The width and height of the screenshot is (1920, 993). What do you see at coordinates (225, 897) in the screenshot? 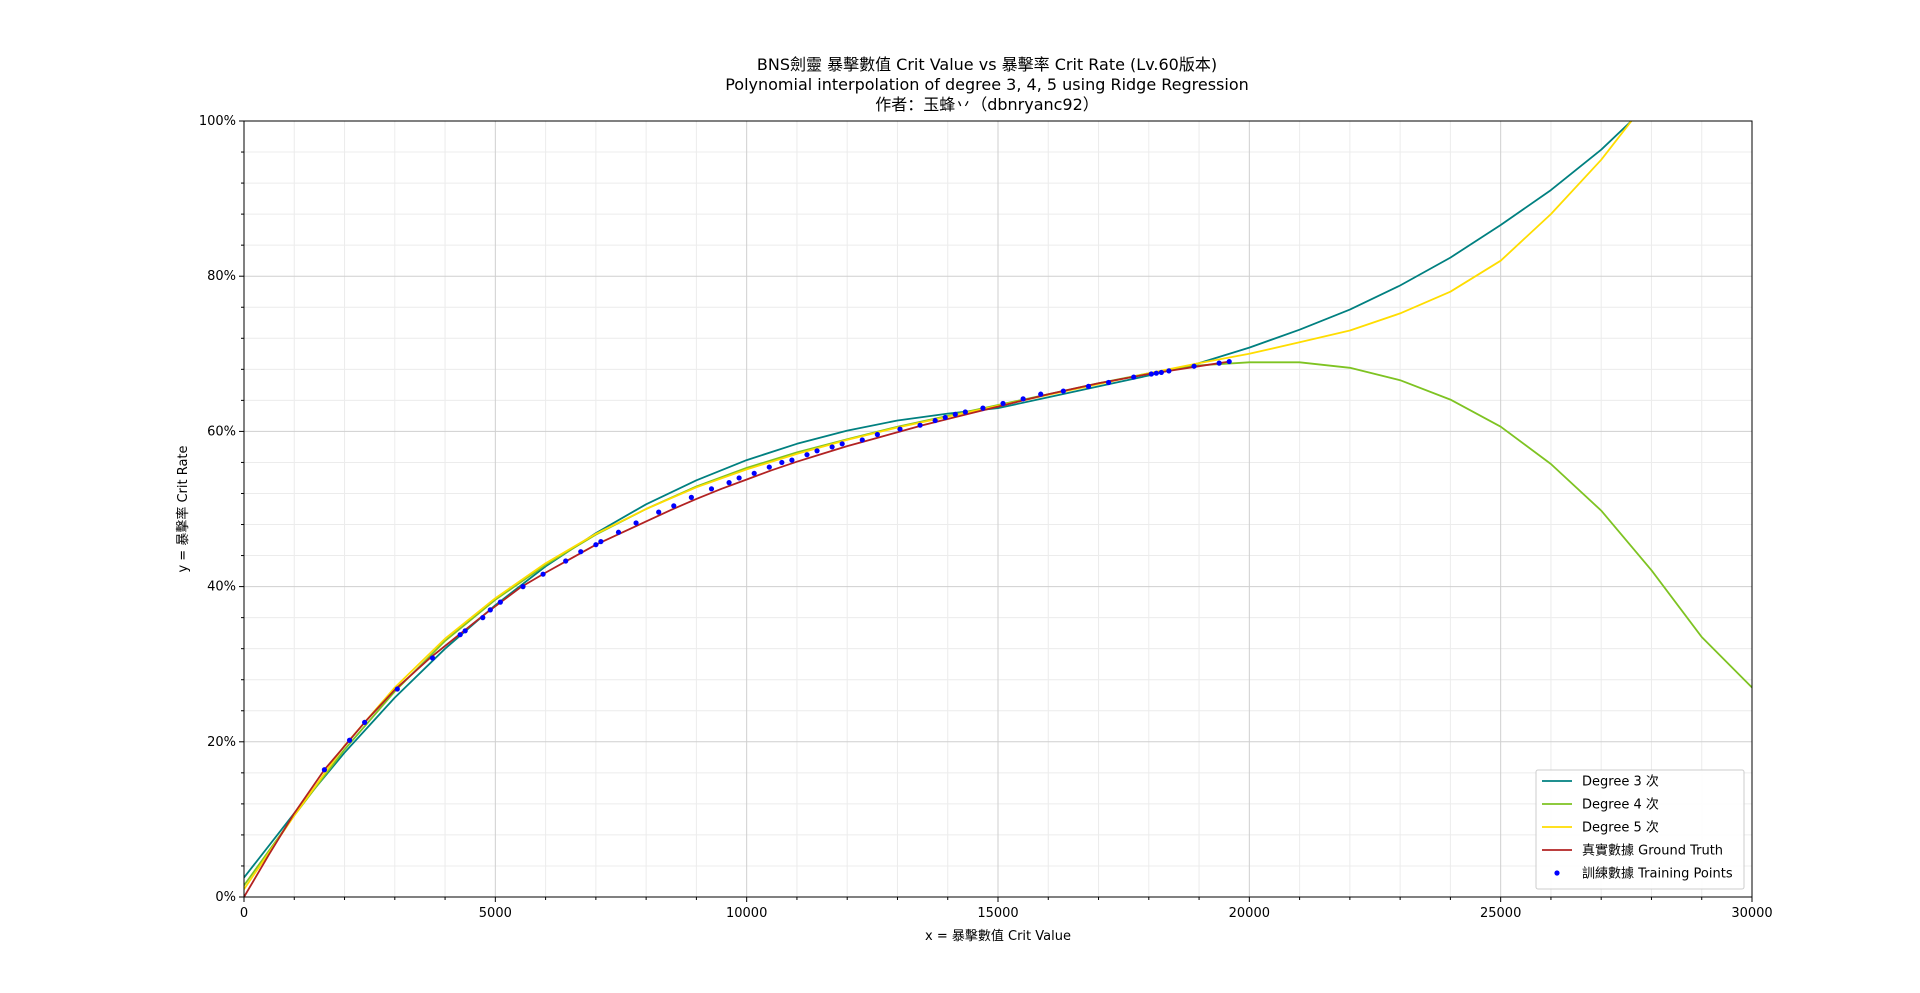
I see `y-tick-label: 0%` at bounding box center [225, 897].